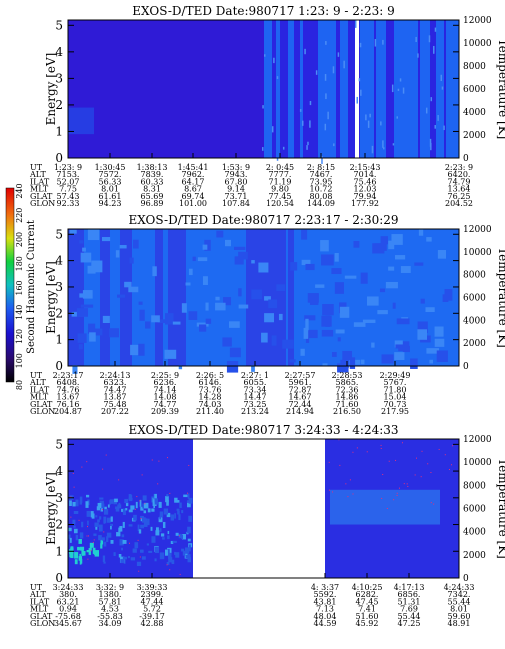 Image resolution: width=505 pixels, height=649 pixels. What do you see at coordinates (152, 174) in the screenshot?
I see `table-cell: 7839.` at bounding box center [152, 174].